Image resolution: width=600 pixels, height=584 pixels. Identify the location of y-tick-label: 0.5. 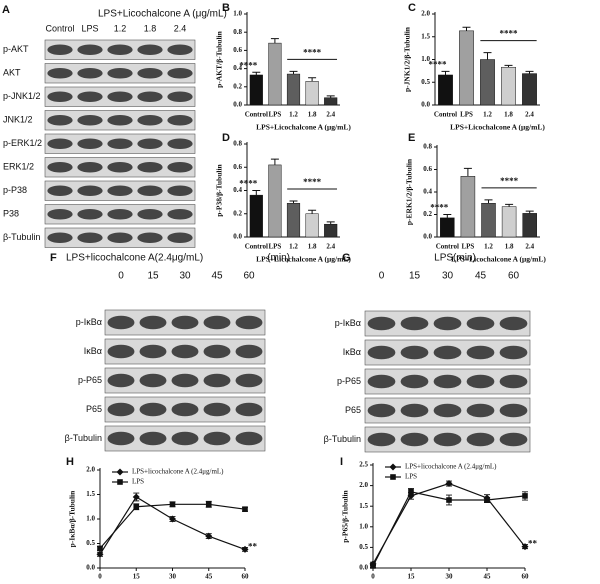
(363, 547).